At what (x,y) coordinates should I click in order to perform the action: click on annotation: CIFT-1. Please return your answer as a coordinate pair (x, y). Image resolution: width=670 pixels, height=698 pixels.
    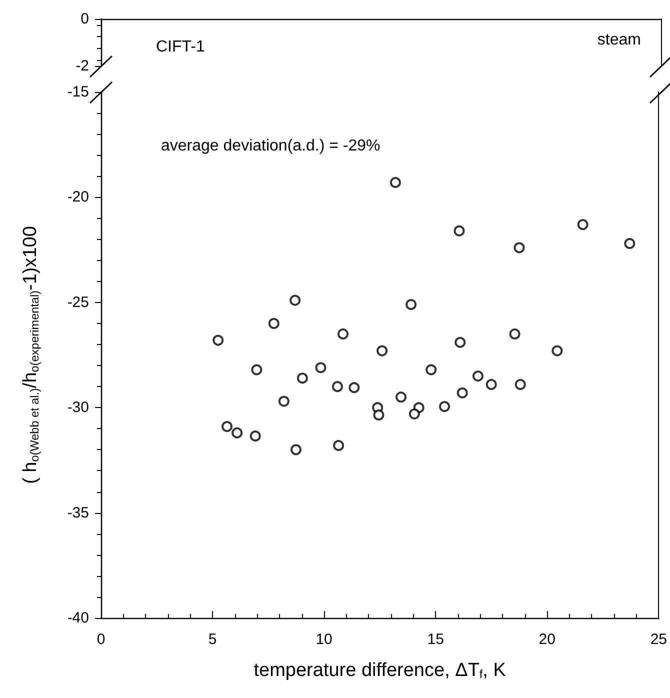
    Looking at the image, I should click on (180, 47).